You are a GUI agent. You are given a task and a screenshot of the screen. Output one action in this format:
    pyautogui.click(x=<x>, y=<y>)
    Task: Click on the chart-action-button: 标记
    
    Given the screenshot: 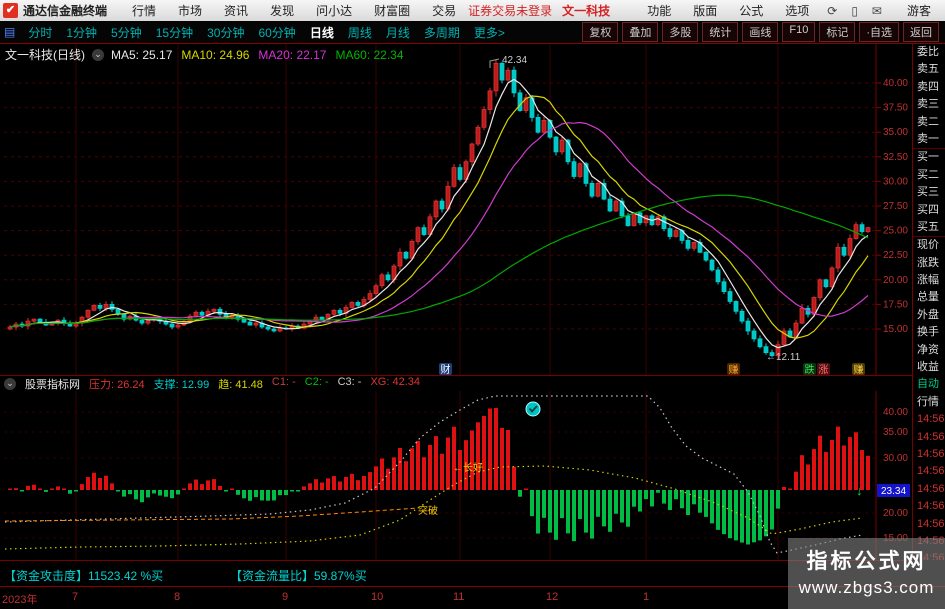 What is the action you would take?
    pyautogui.click(x=837, y=32)
    